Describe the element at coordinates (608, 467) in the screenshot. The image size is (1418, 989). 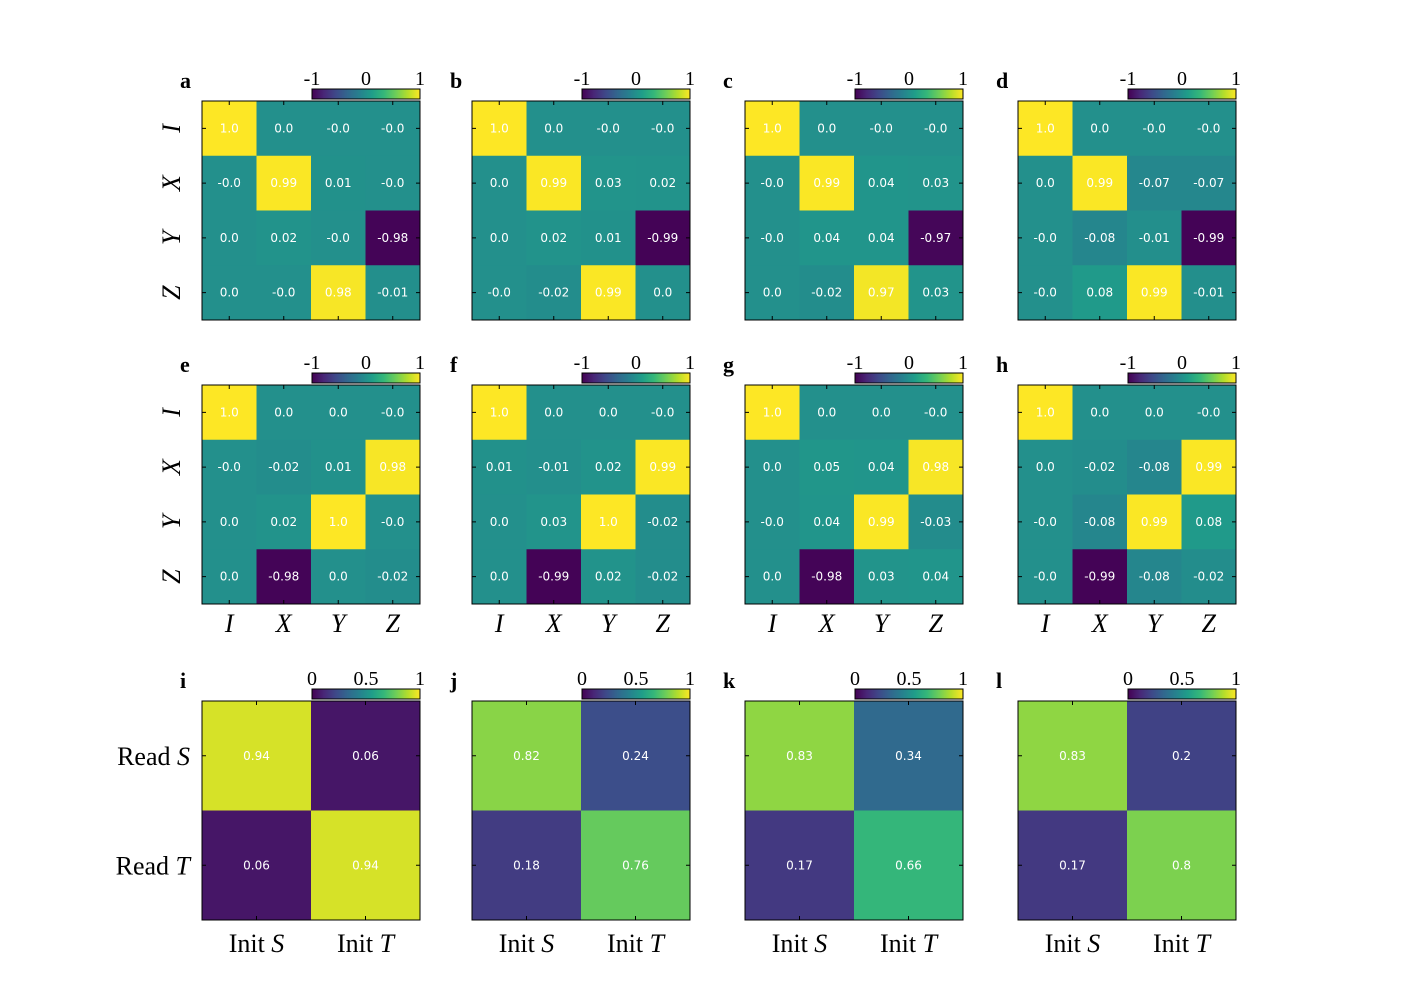
I see `cell-value-label: 0.02` at that location.